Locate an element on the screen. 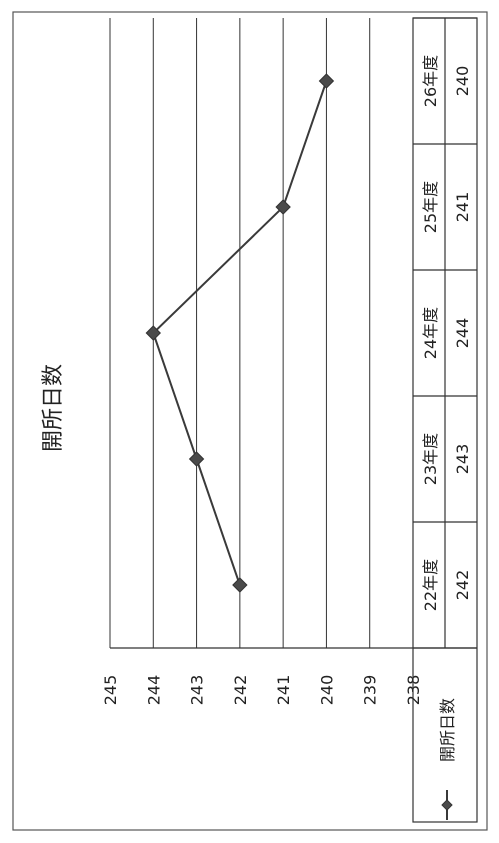 The width and height of the screenshot is (499, 843). tick-label: 243 is located at coordinates (197, 690).